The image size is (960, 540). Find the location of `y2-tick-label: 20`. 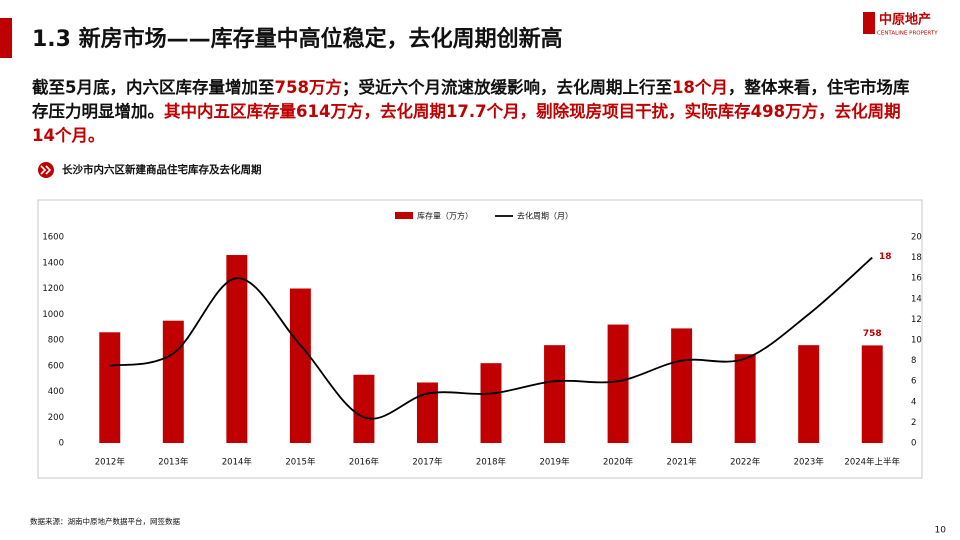

y2-tick-label: 20 is located at coordinates (916, 238).